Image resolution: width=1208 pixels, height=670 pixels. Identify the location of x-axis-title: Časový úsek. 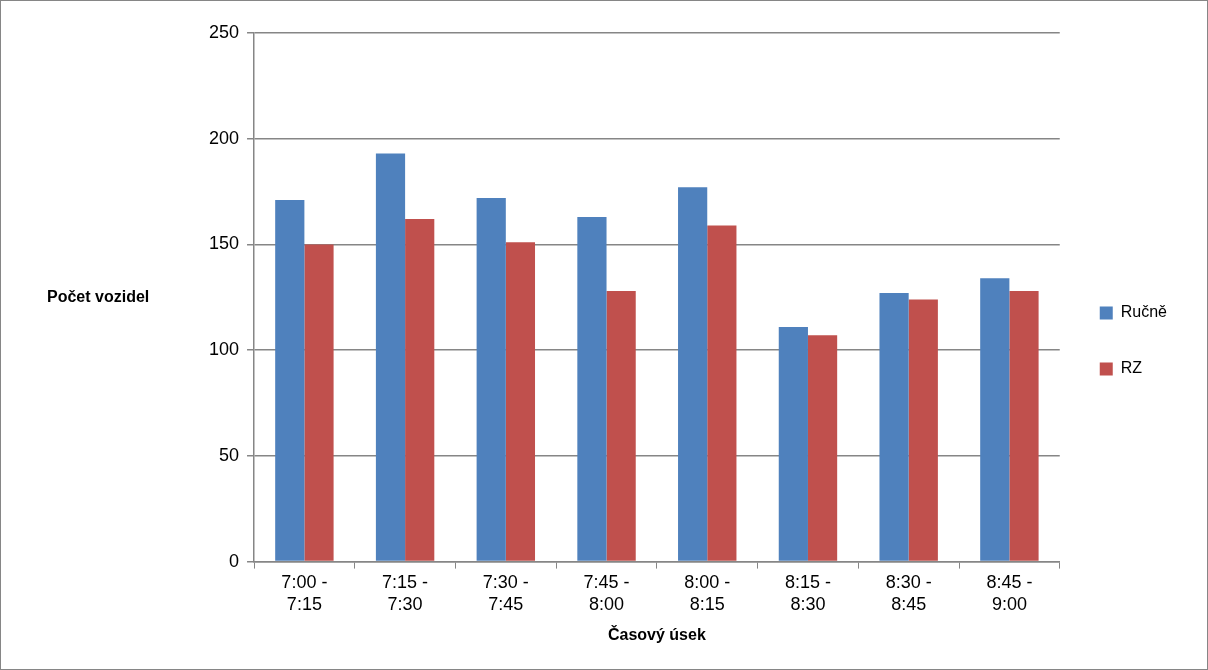
(656, 633).